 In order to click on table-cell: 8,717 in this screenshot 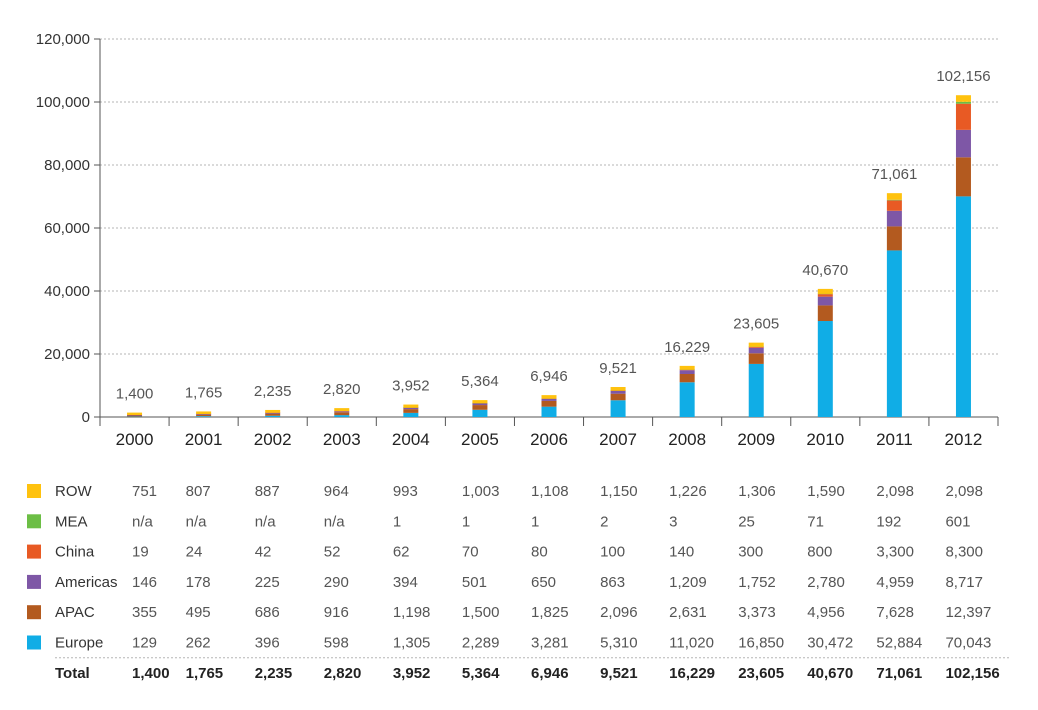, I will do `click(964, 582)`.